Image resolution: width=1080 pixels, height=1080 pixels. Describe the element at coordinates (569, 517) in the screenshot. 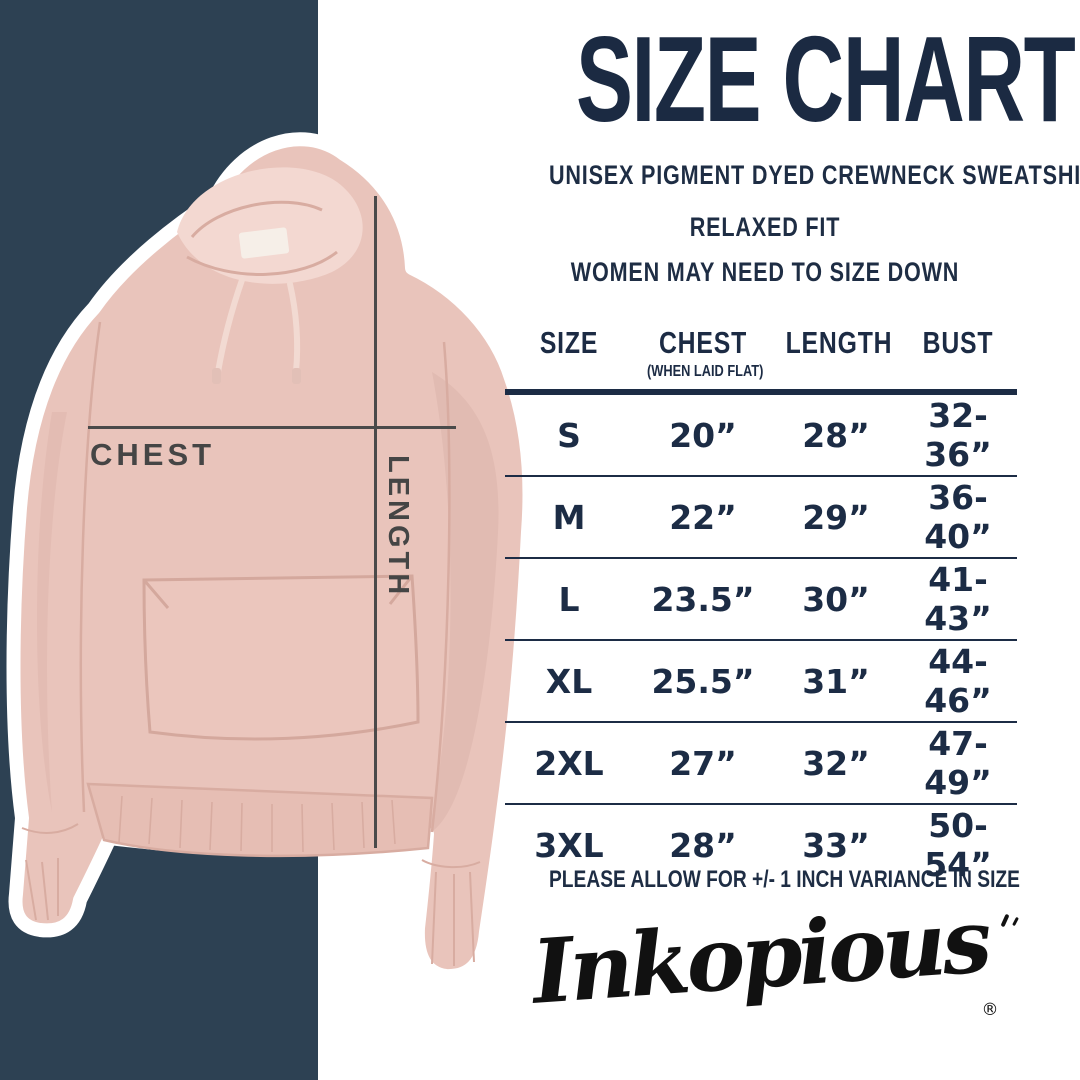

I see `cell-size: M` at that location.